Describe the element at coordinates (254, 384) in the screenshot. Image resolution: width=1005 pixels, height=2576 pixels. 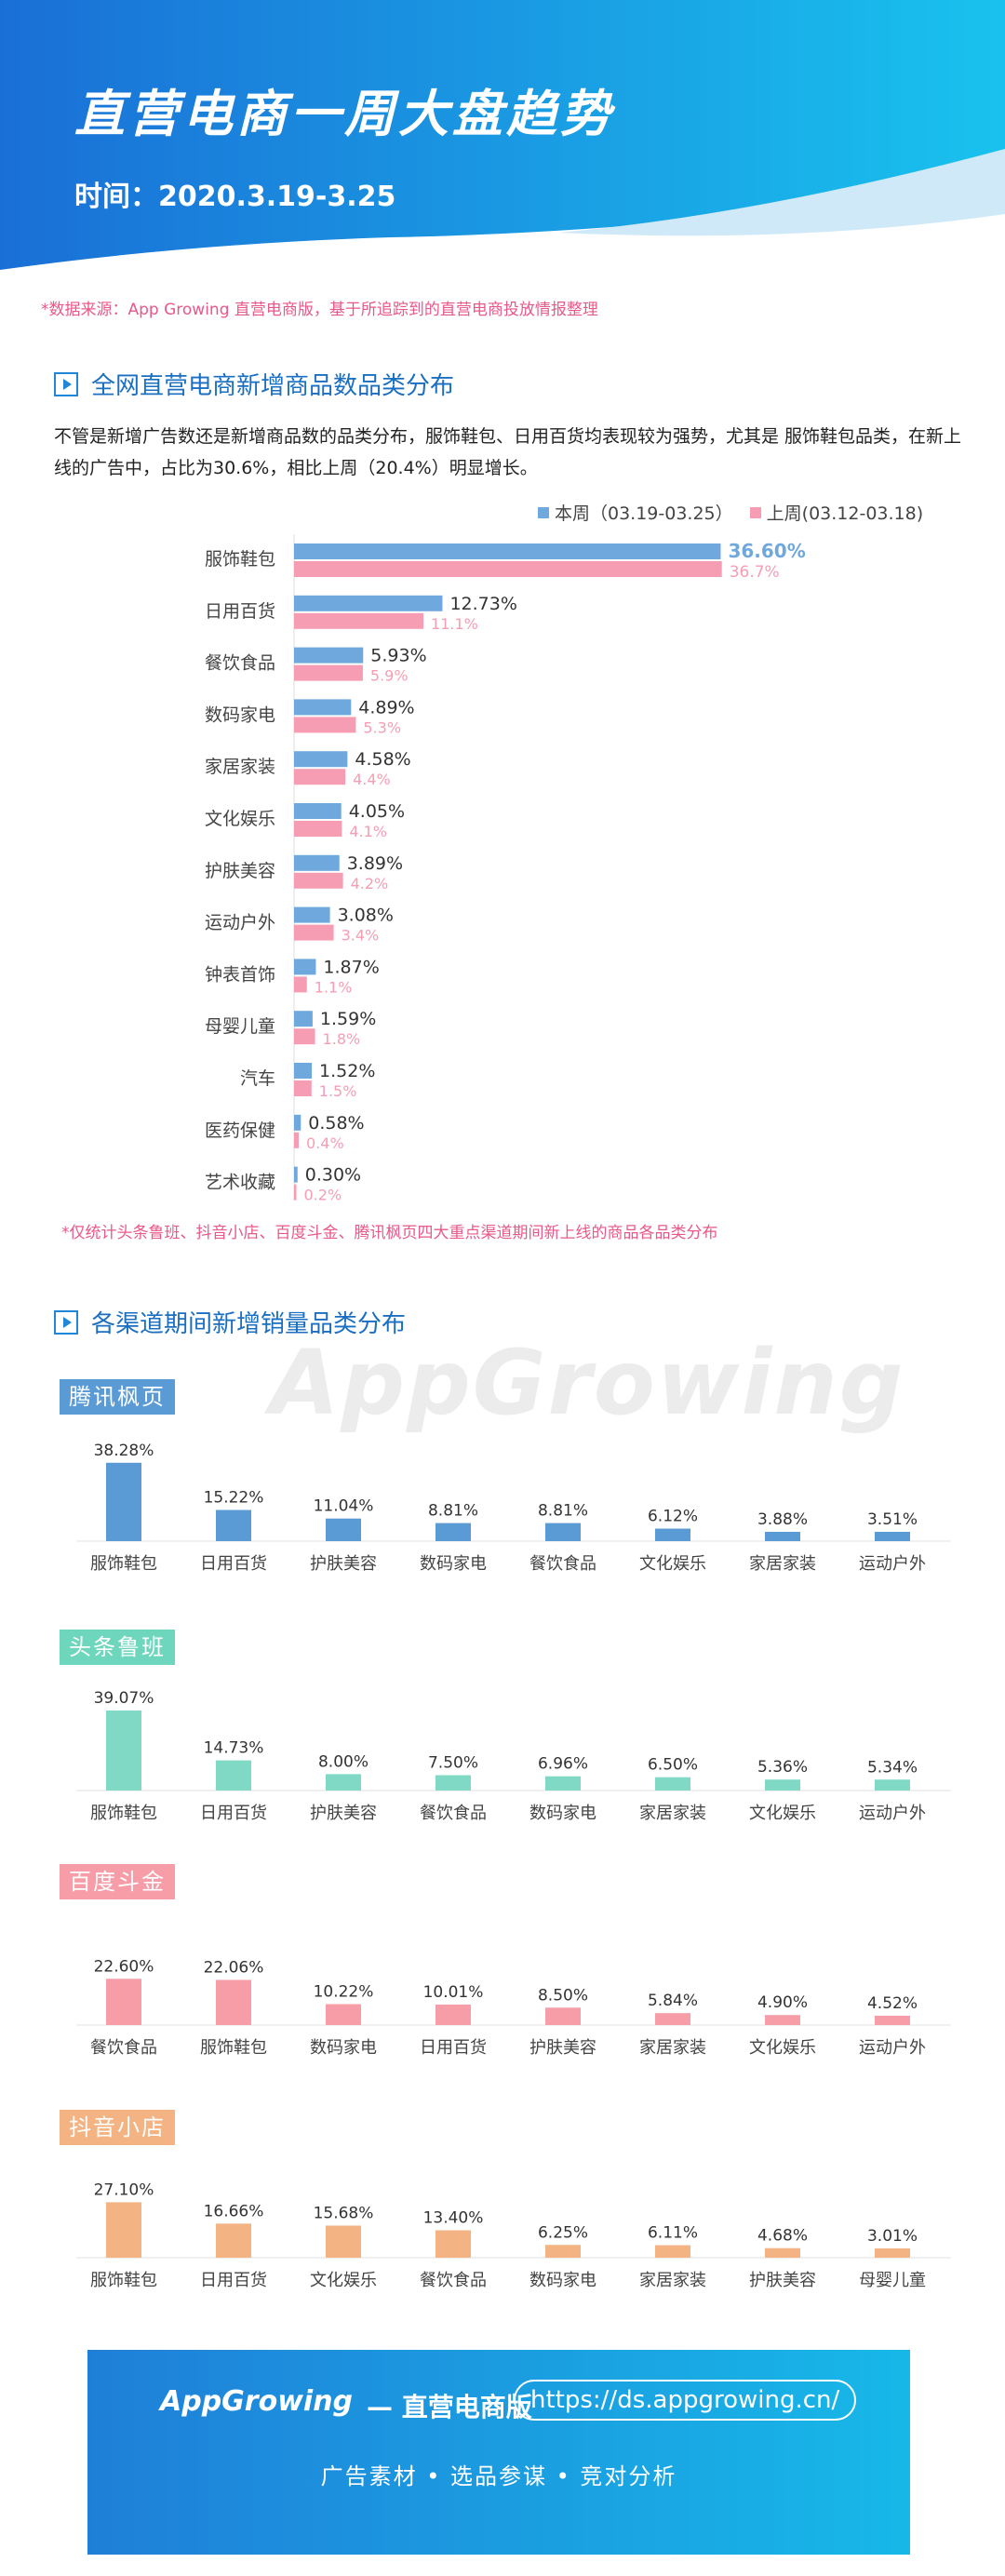
I see `section1-heading: 全网直营电商新增商品数品类分布` at that location.